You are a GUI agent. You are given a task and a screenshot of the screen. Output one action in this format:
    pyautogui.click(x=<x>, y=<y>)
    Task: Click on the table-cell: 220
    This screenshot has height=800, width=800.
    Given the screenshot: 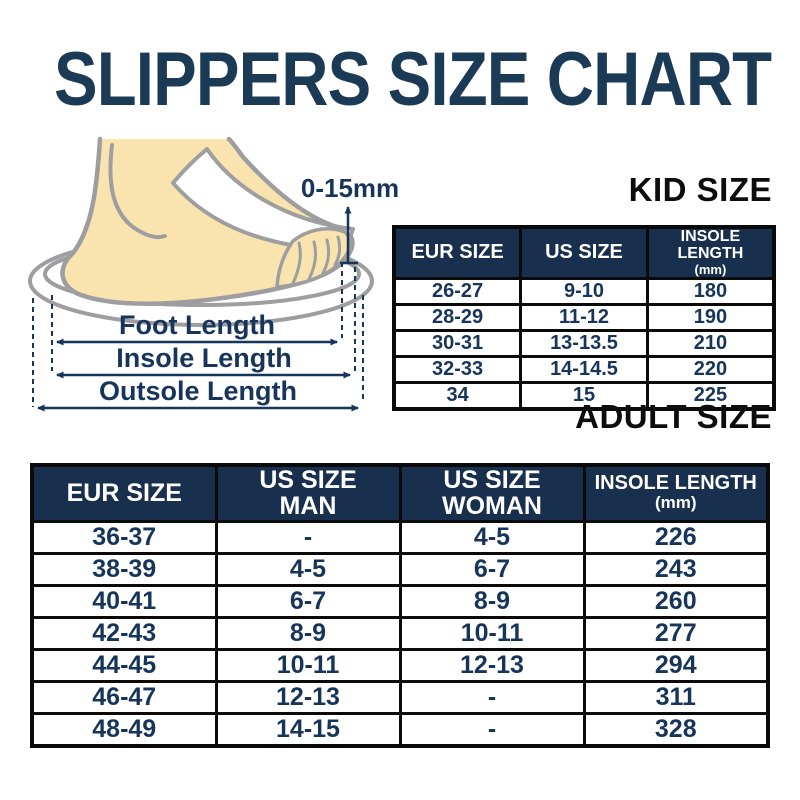 What is the action you would take?
    pyautogui.click(x=710, y=369)
    